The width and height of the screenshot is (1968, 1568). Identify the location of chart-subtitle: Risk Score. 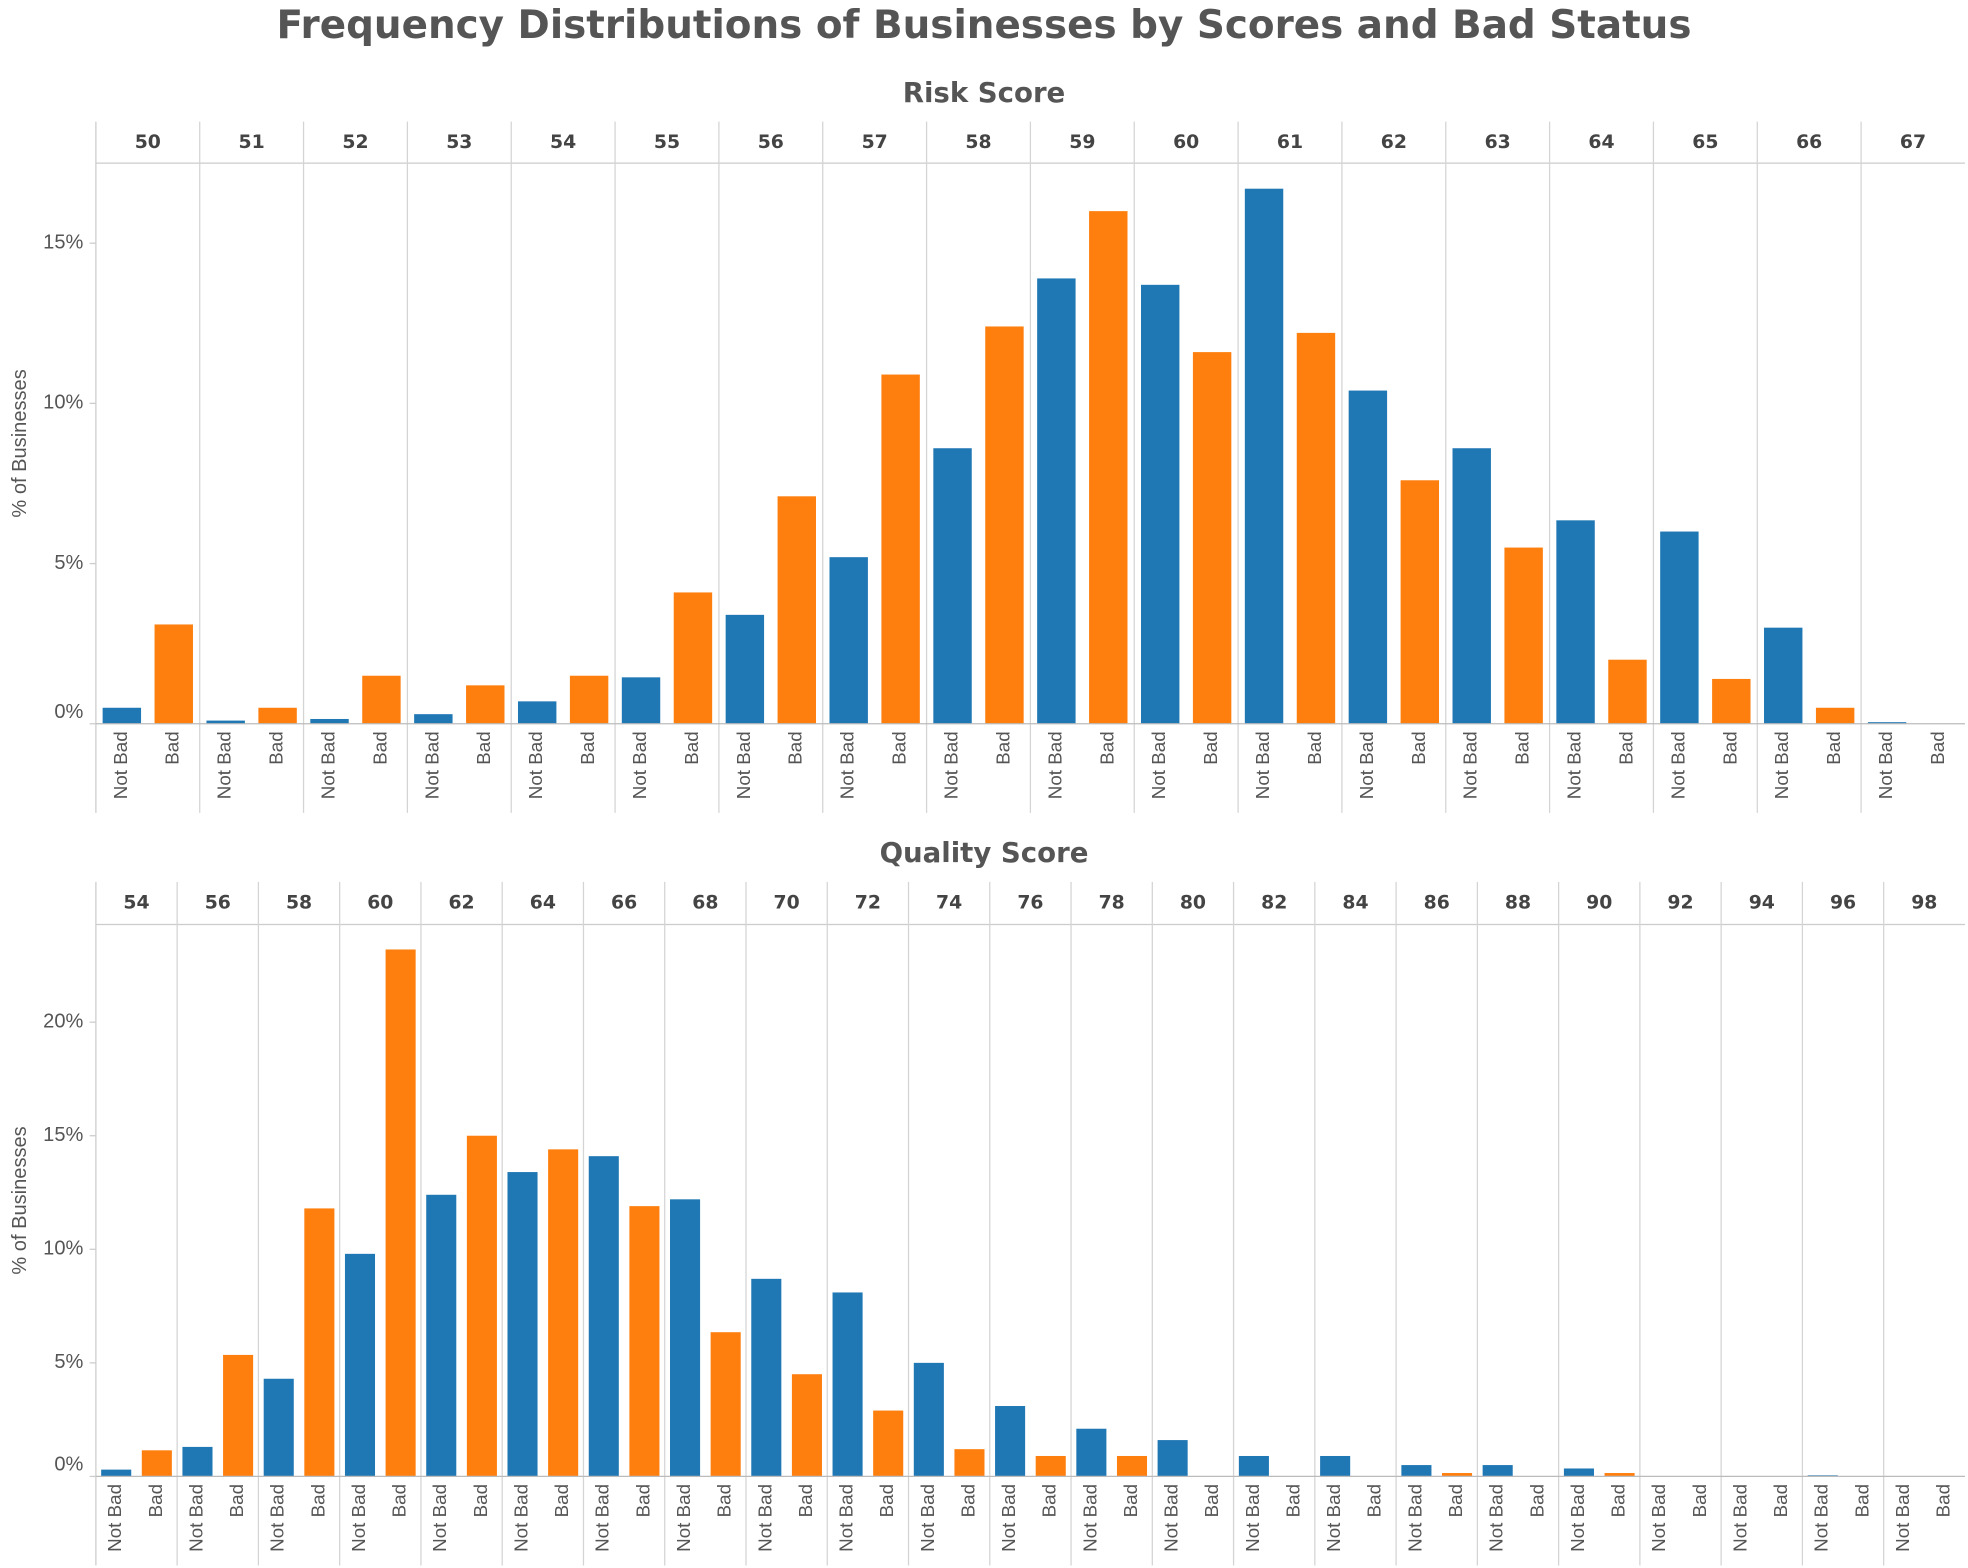
(984, 92).